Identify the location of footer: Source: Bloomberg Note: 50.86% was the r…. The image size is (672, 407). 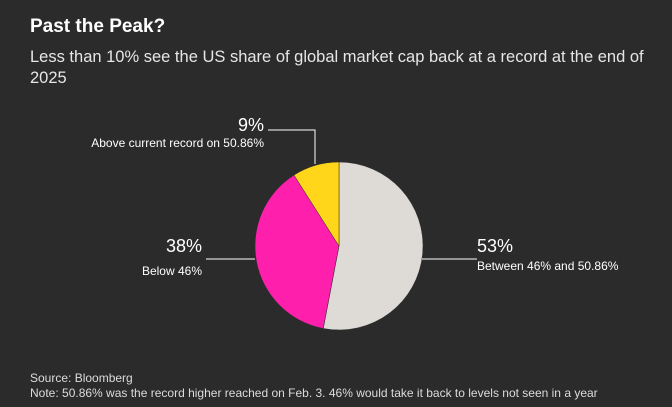
(314, 386).